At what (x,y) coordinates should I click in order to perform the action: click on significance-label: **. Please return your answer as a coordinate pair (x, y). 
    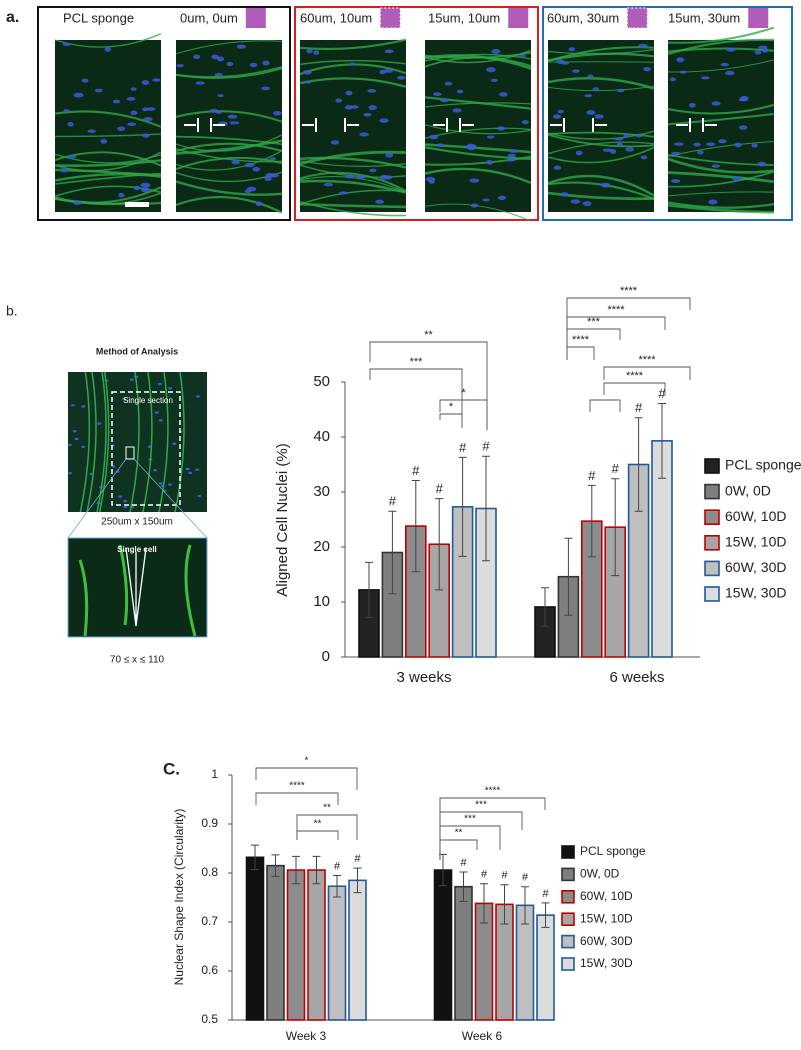
    Looking at the image, I should click on (327, 808).